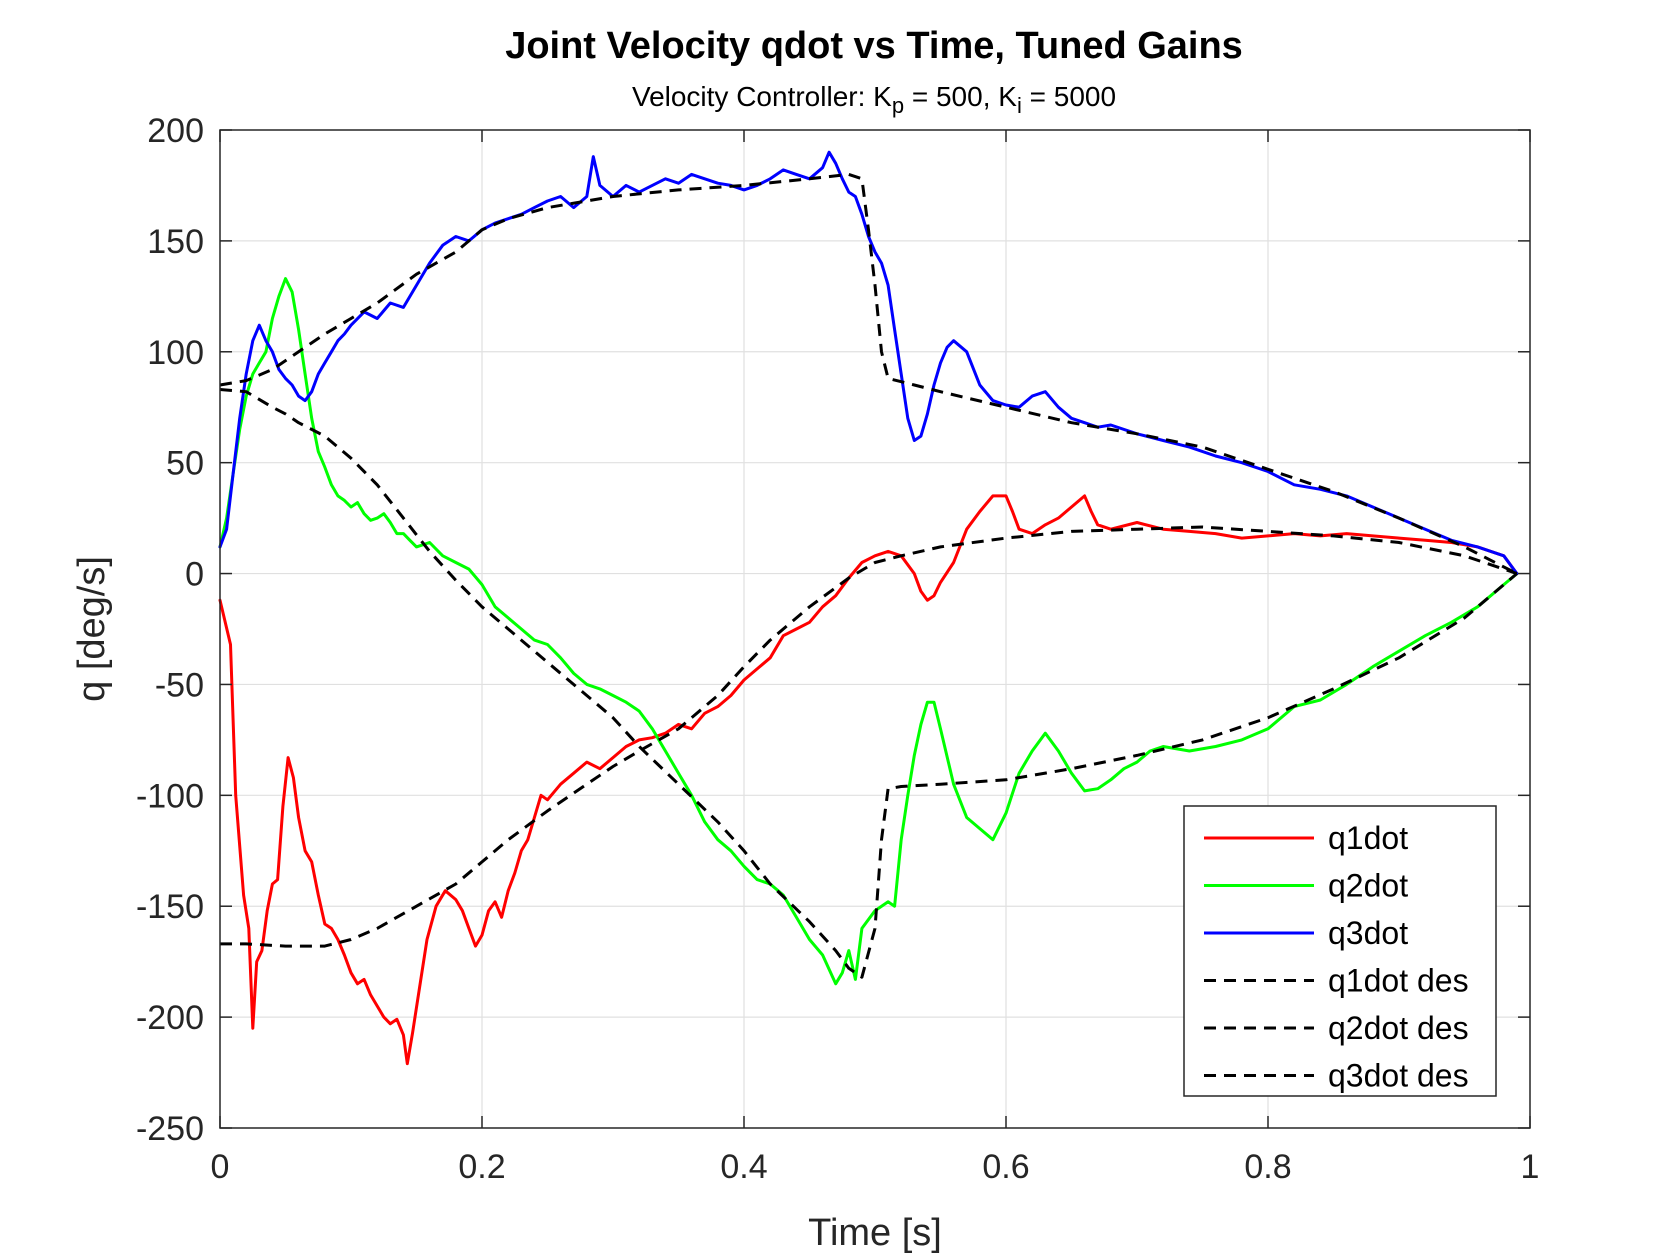 Image resolution: width=1680 pixels, height=1260 pixels. Describe the element at coordinates (170, 907) in the screenshot. I see `y-tick-label: -150` at that location.